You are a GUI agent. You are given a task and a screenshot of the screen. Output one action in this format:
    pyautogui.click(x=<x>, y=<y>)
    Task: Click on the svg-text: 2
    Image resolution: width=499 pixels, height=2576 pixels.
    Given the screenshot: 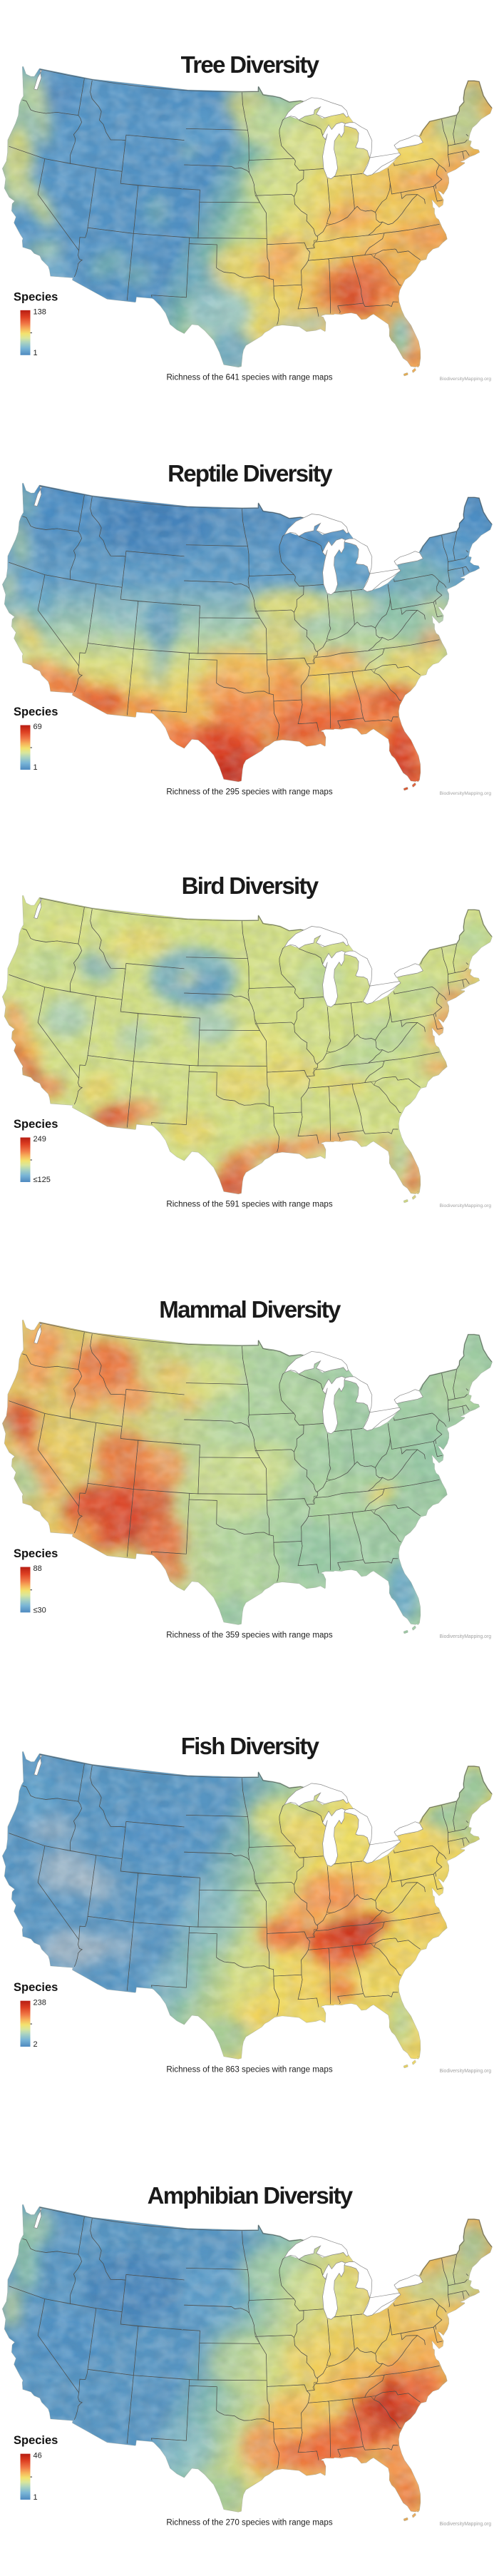 What is the action you would take?
    pyautogui.click(x=36, y=2044)
    